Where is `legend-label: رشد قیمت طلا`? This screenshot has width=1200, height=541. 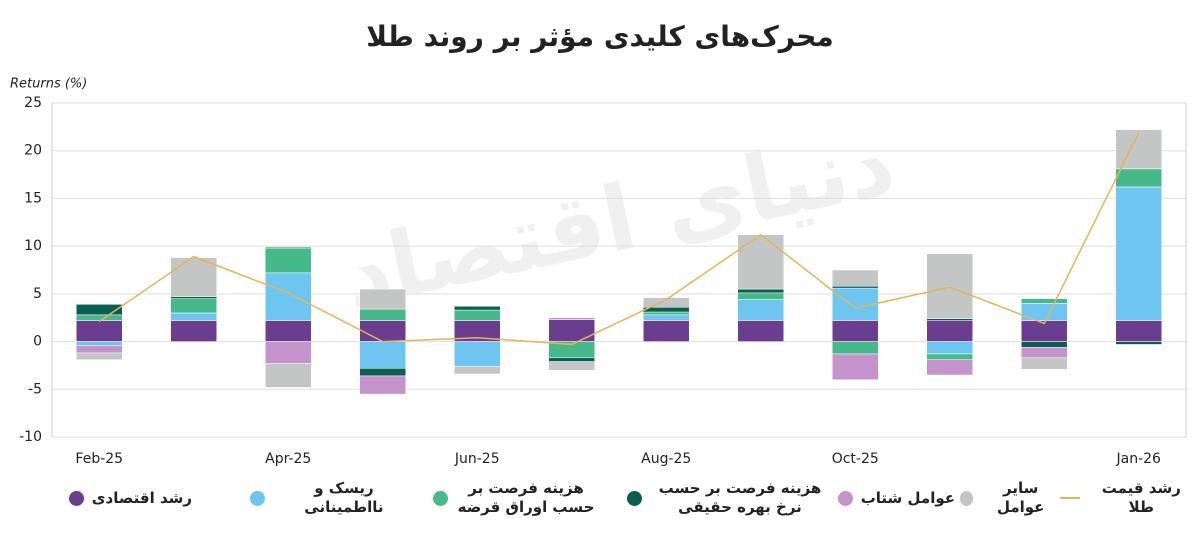 legend-label: رشد قیمت طلا is located at coordinates (1141, 497).